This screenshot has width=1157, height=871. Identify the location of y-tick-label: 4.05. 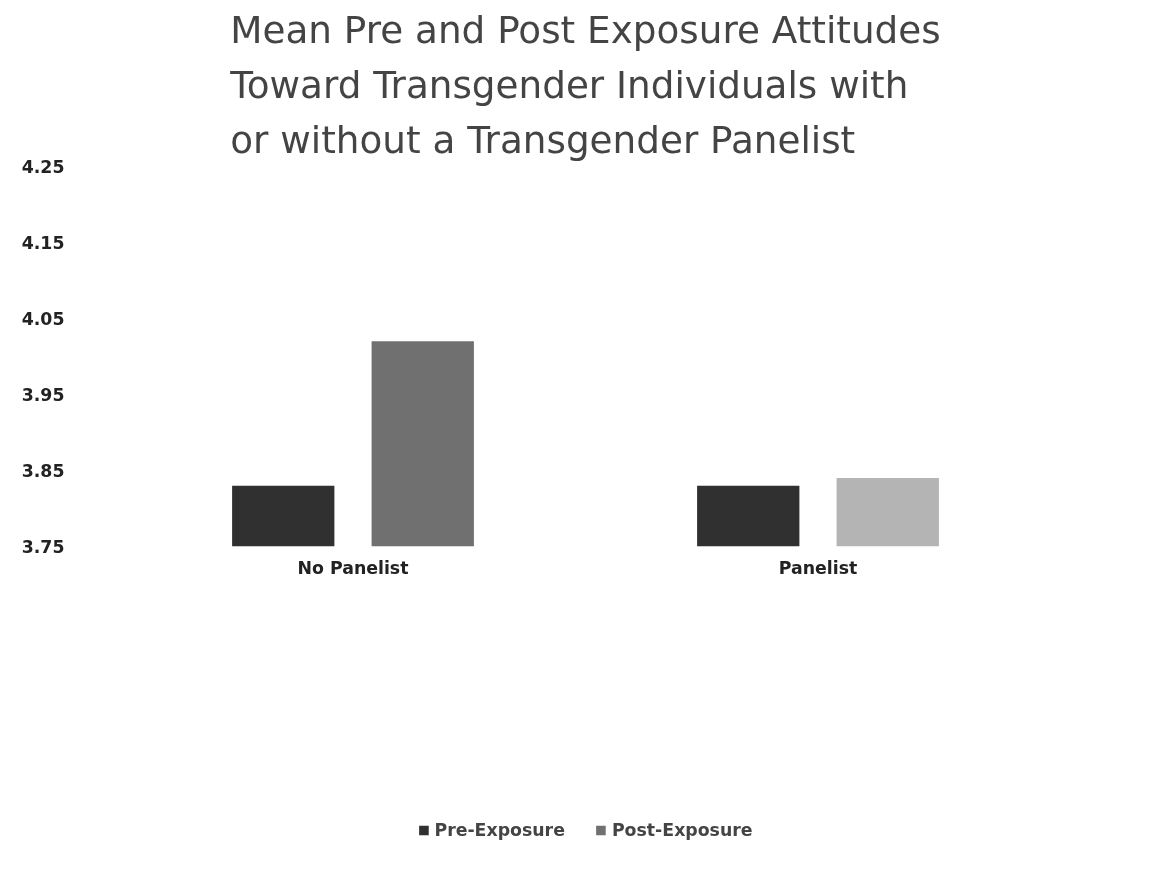
(43, 319).